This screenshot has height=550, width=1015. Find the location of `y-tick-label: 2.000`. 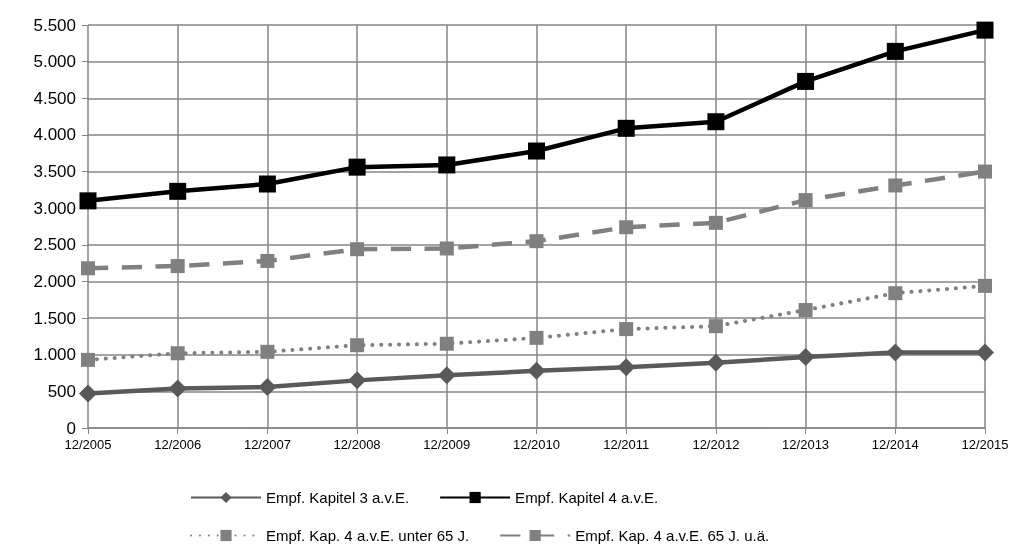

y-tick-label: 2.000 is located at coordinates (54, 281).